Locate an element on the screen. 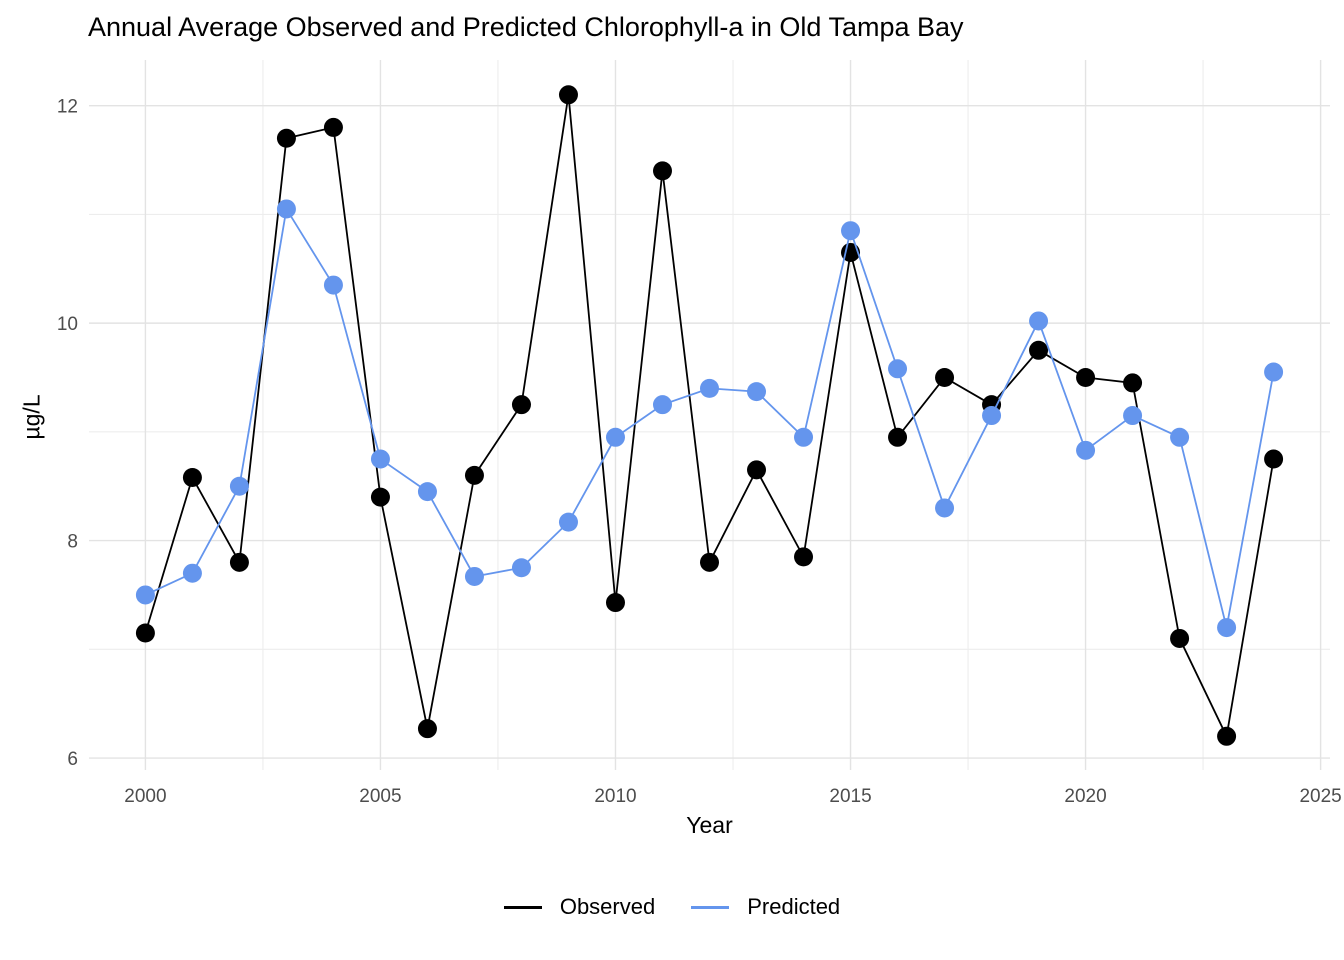  predicted-point-2000 is located at coordinates (145, 595).